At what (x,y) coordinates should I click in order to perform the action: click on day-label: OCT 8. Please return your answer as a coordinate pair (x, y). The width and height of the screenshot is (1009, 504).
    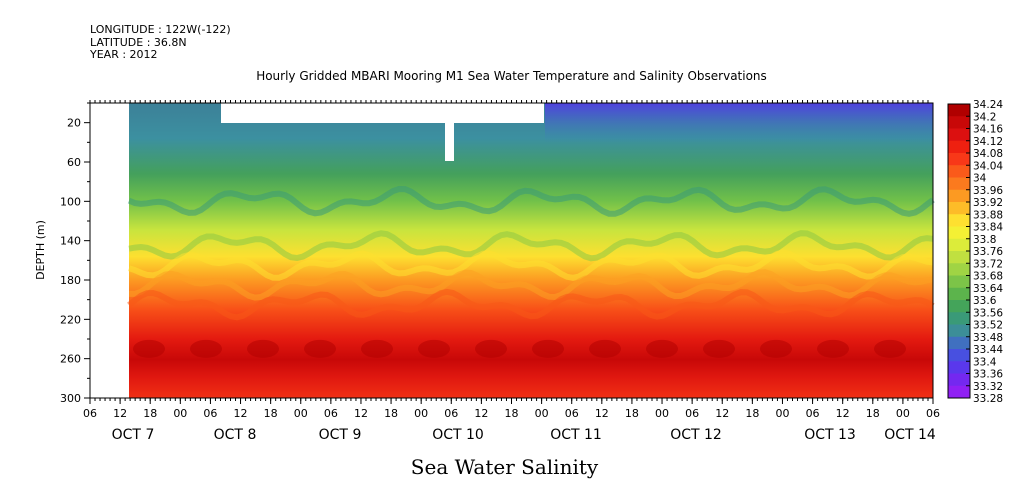
    Looking at the image, I should click on (235, 435).